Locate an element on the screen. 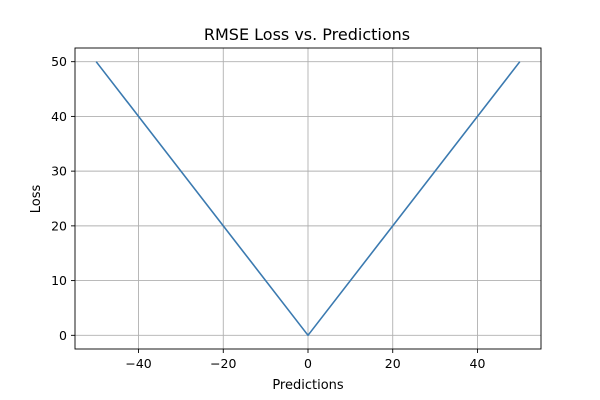 This screenshot has height=400, width=600. y-tick-label: 40 is located at coordinates (59, 116).